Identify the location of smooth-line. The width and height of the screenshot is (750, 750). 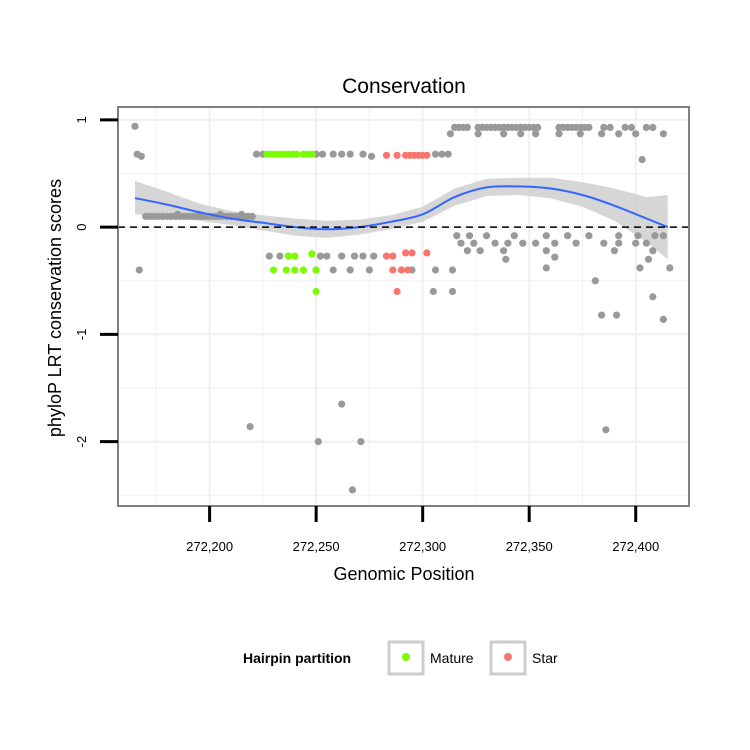
(401, 208).